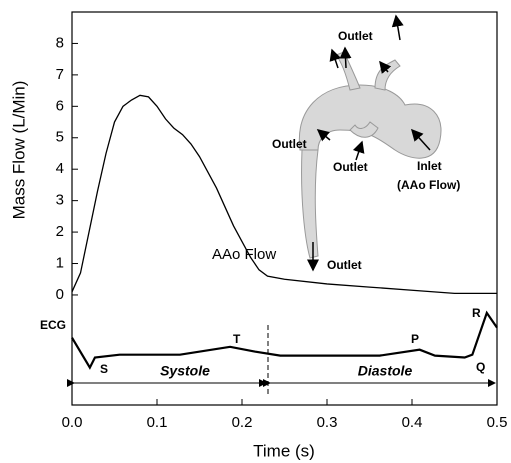 The width and height of the screenshot is (511, 463). I want to click on series-label: AAo Flow, so click(244, 254).